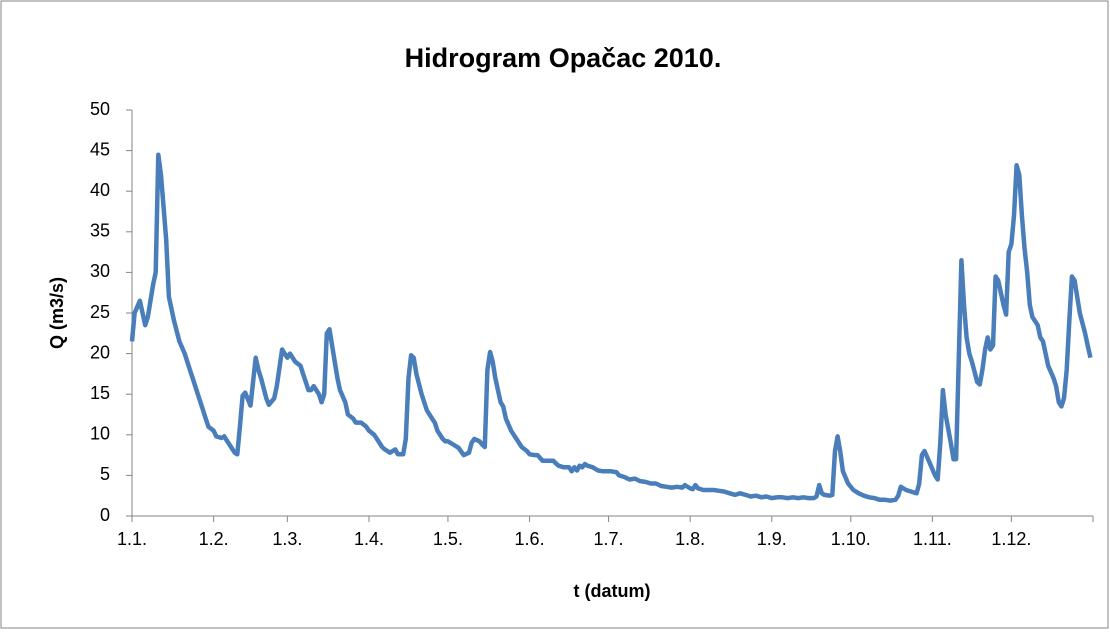 The image size is (1110, 634). What do you see at coordinates (57, 313) in the screenshot?
I see `y-axis-label: Q (m3/s)` at bounding box center [57, 313].